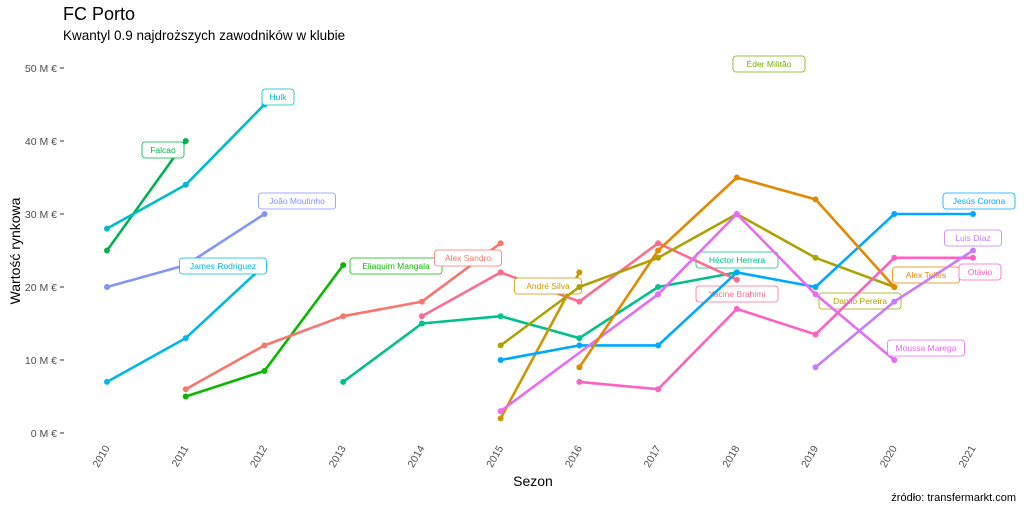 The height and width of the screenshot is (512, 1024). I want to click on series-hulk: Hulk, so click(199, 160).